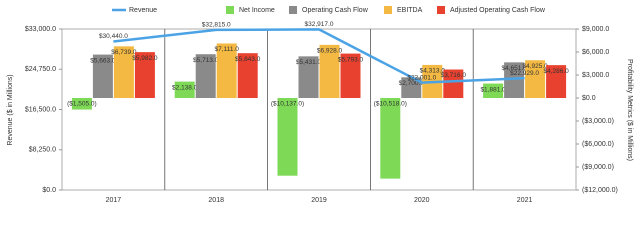 The height and width of the screenshot is (240, 640). I want to click on x-tick-label: 2018, so click(216, 200).